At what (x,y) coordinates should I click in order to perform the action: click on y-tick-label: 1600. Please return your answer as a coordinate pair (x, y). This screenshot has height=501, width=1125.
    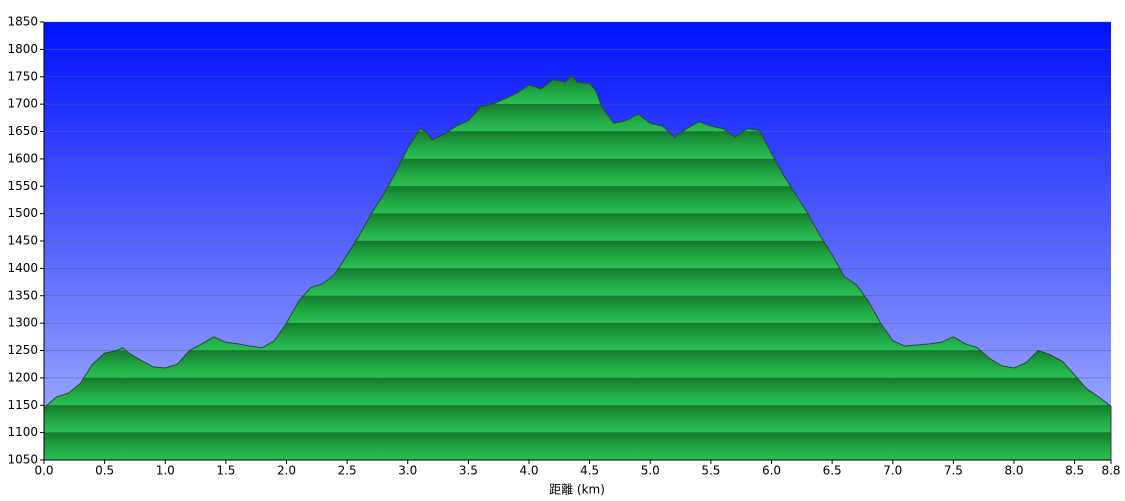
    Looking at the image, I should click on (22, 158).